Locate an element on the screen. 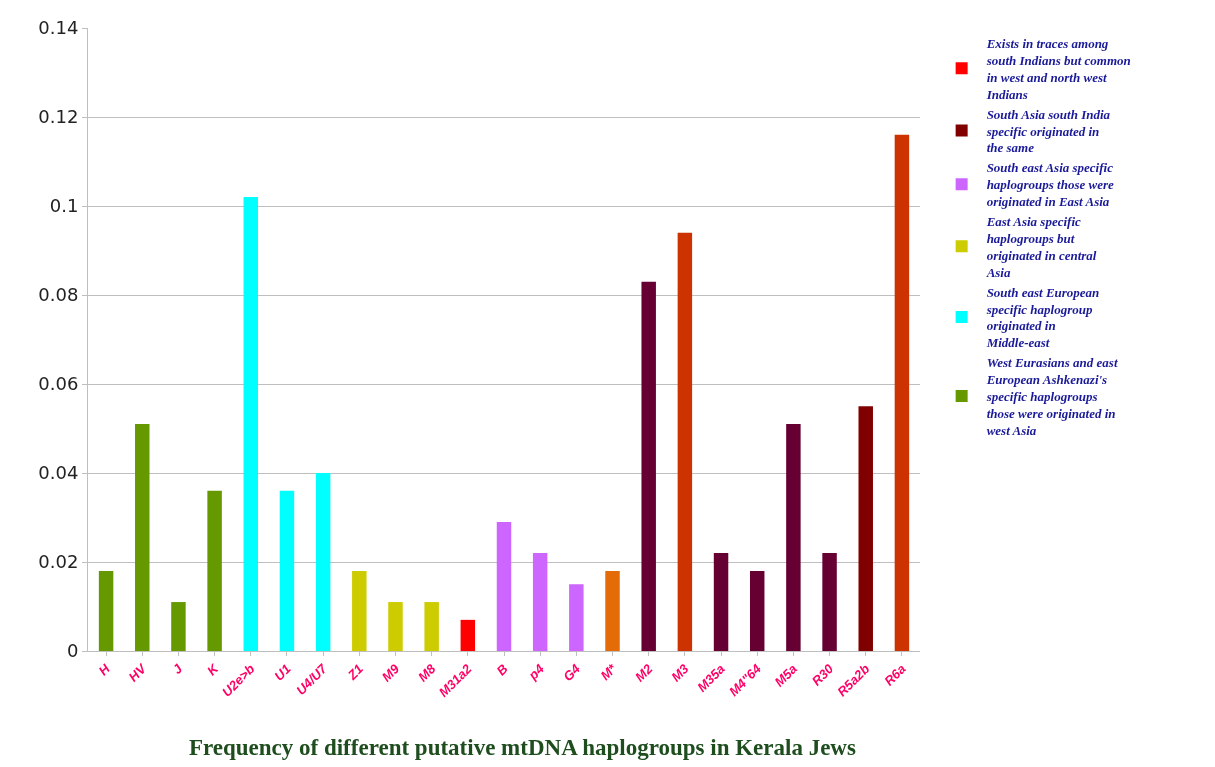 The height and width of the screenshot is (767, 1215). x-tick-label: B is located at coordinates (502, 670).